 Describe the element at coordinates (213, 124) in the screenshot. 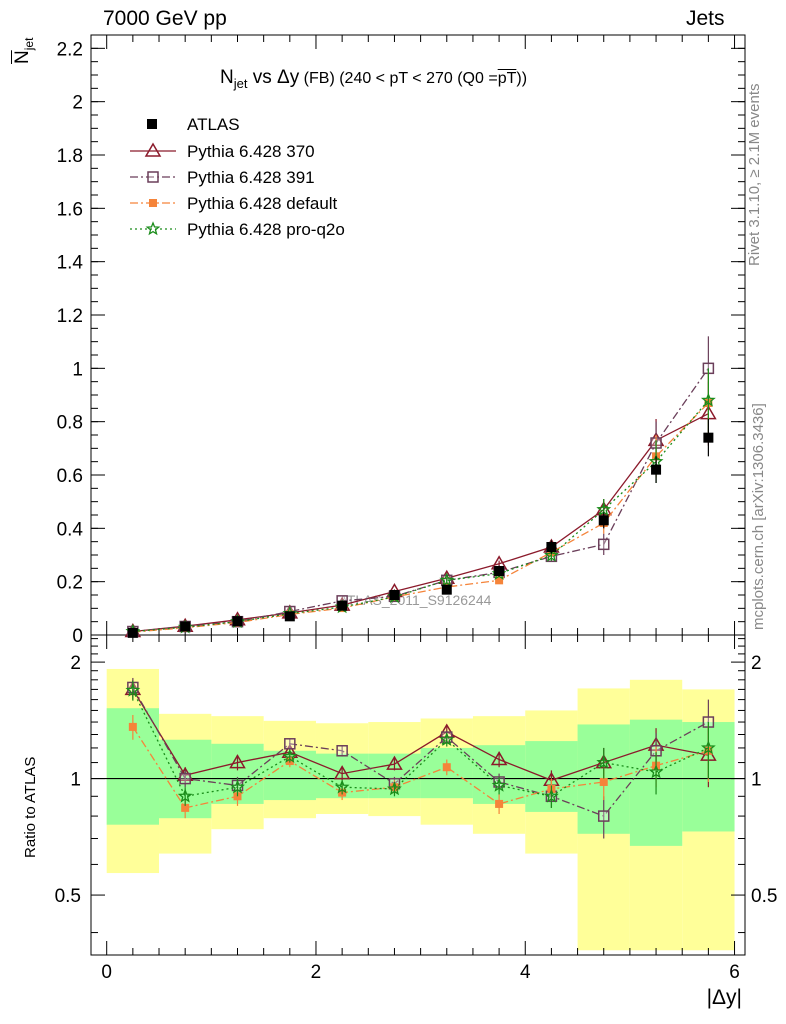

I see `legend-label: ATLAS` at that location.